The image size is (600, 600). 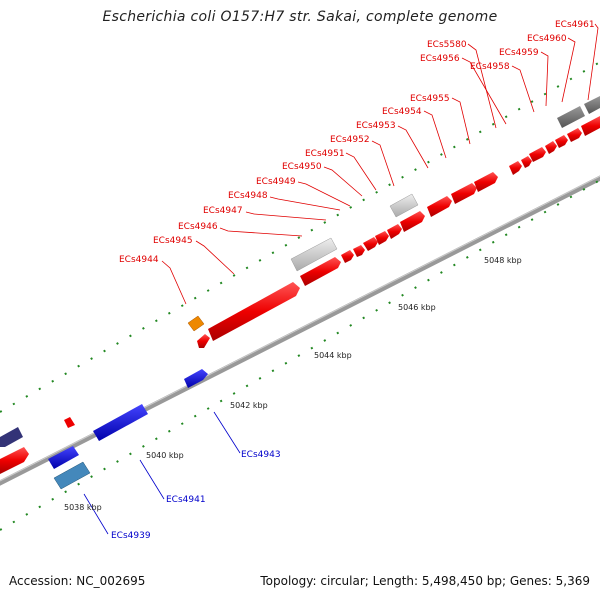 I want to click on bottom-label-leaders, so click(x=162, y=473).